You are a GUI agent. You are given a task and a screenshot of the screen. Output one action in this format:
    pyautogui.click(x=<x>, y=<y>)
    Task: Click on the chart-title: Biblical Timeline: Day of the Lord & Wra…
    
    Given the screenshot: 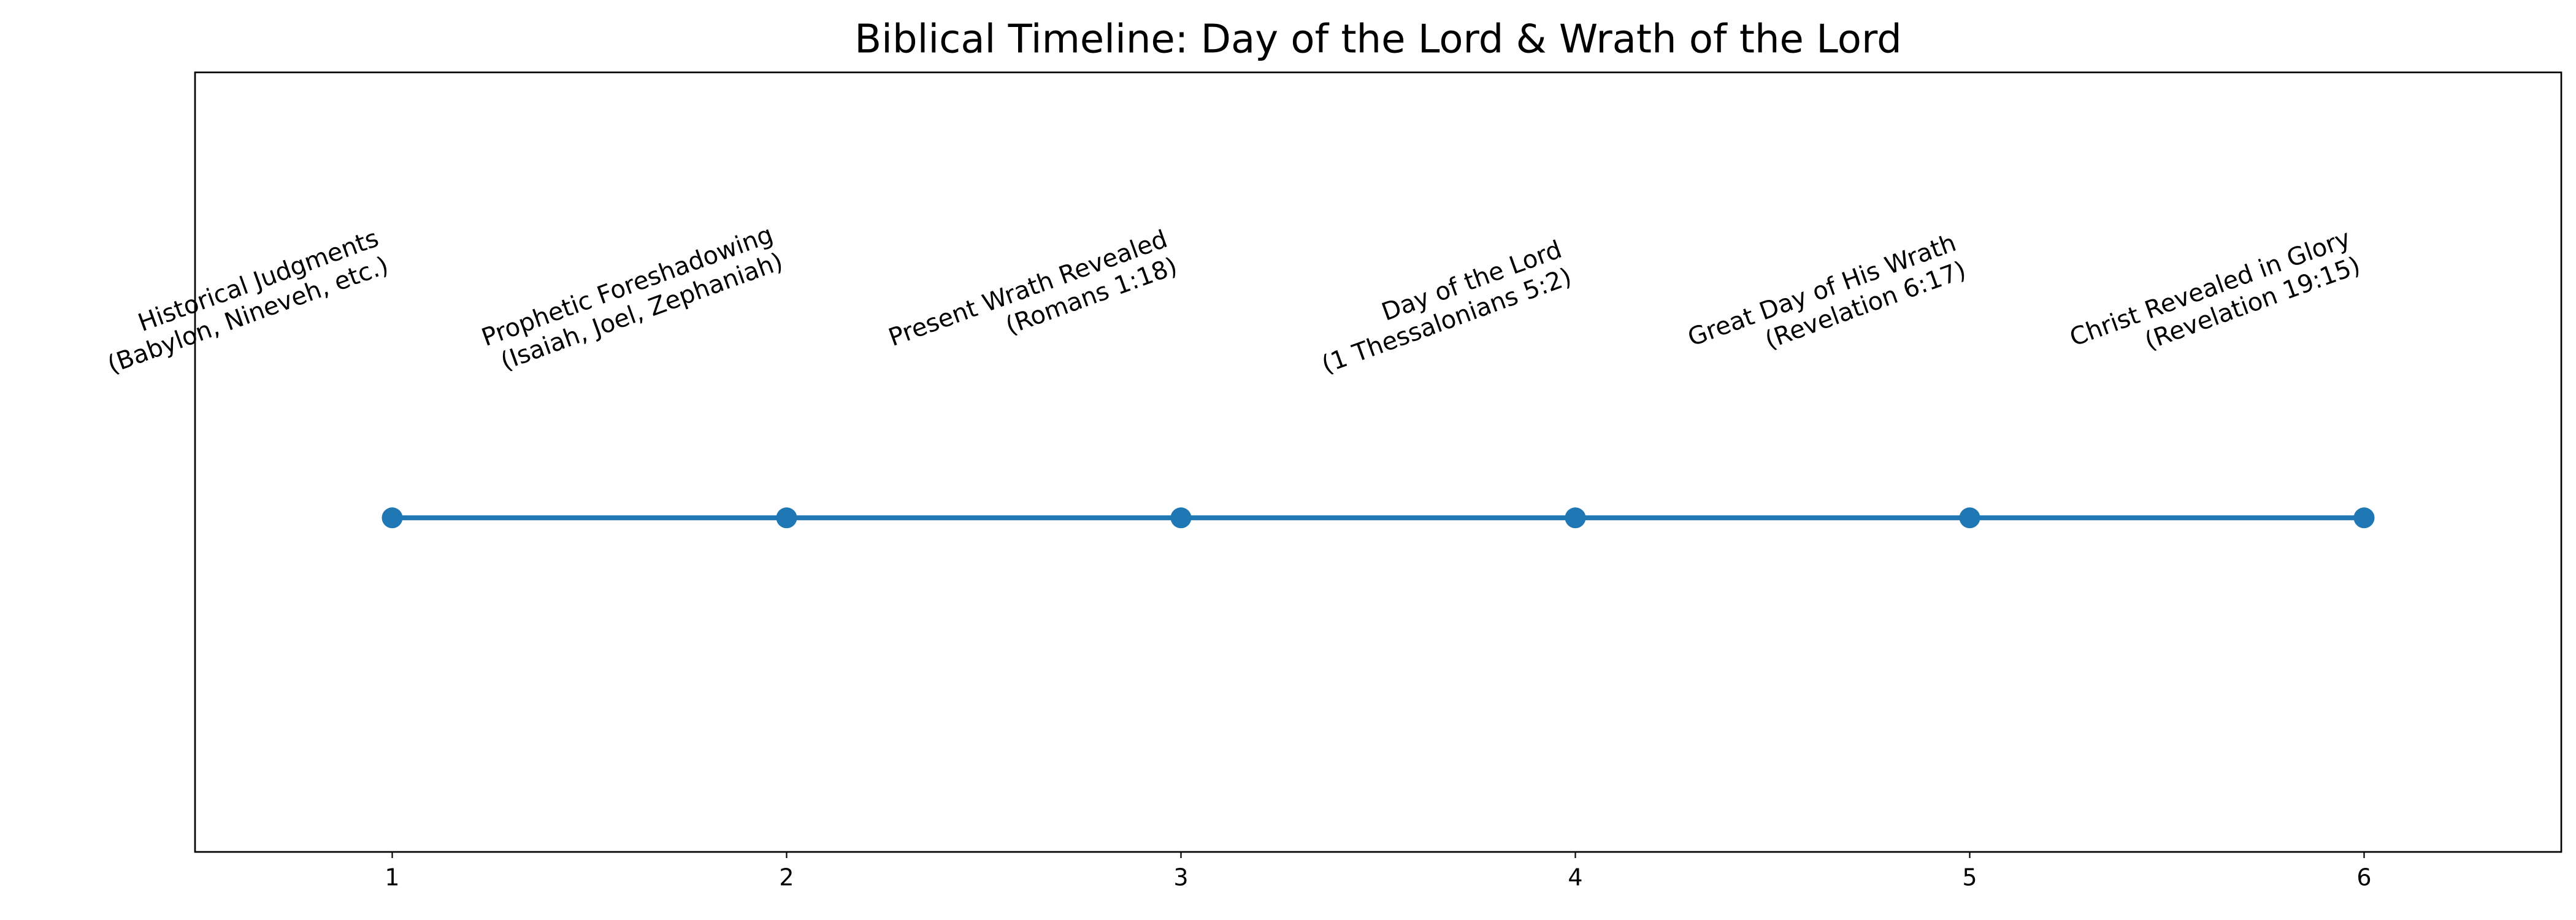 What is the action you would take?
    pyautogui.click(x=1378, y=40)
    